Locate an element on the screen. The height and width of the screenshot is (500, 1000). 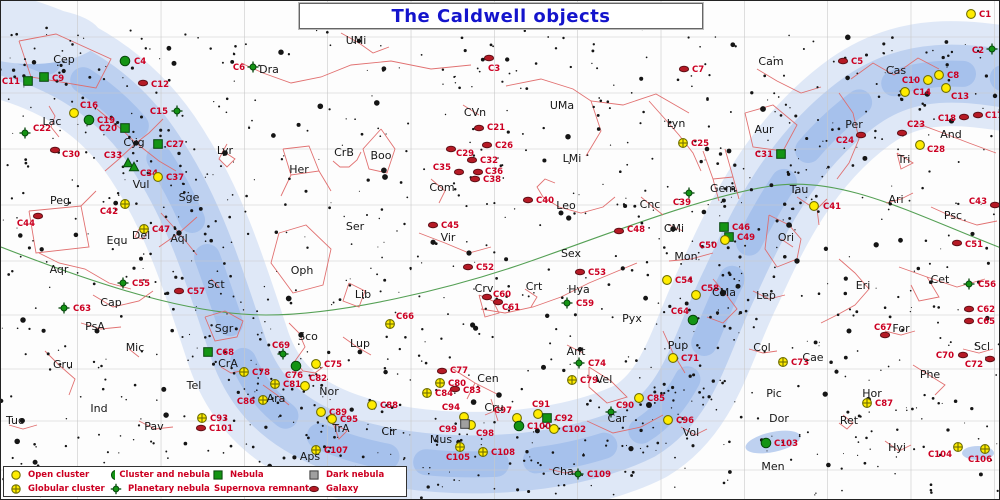
object-C25: C25 is located at coordinates (694, 143).